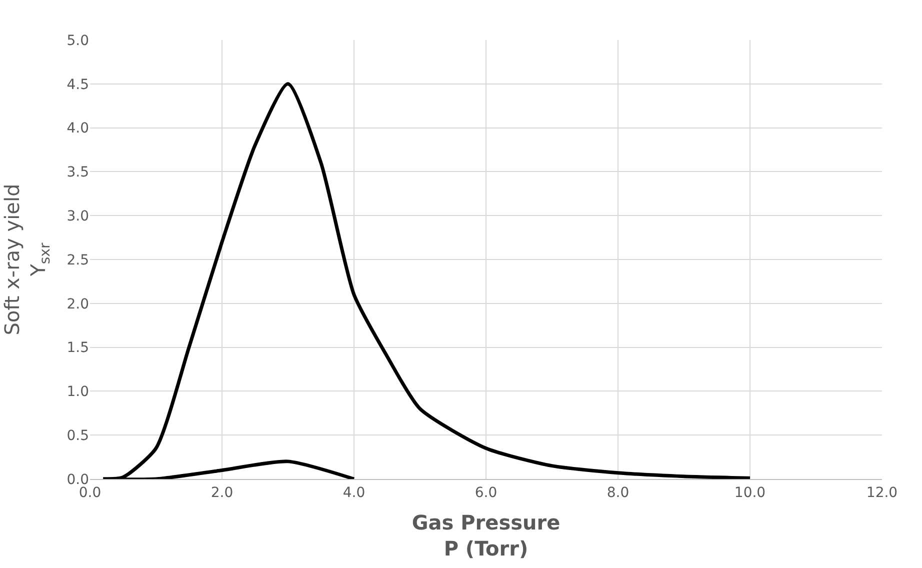 The height and width of the screenshot is (568, 922). Describe the element at coordinates (77, 304) in the screenshot. I see `y-tick-label: 2.0` at that location.